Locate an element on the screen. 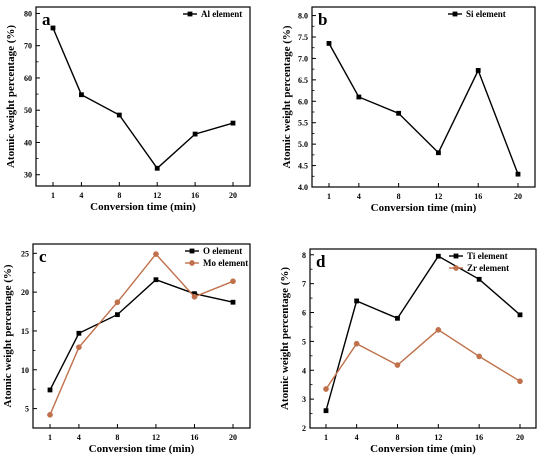  legend-label: Mo element is located at coordinates (225, 263).